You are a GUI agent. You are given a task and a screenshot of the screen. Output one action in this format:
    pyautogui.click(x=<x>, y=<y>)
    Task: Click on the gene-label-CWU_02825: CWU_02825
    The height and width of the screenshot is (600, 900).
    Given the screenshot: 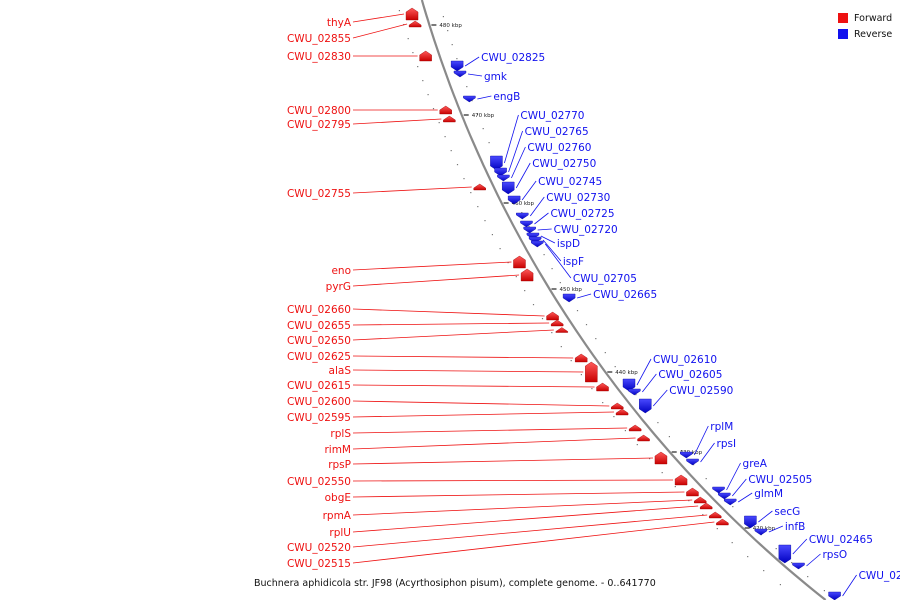 What is the action you would take?
    pyautogui.click(x=504, y=59)
    